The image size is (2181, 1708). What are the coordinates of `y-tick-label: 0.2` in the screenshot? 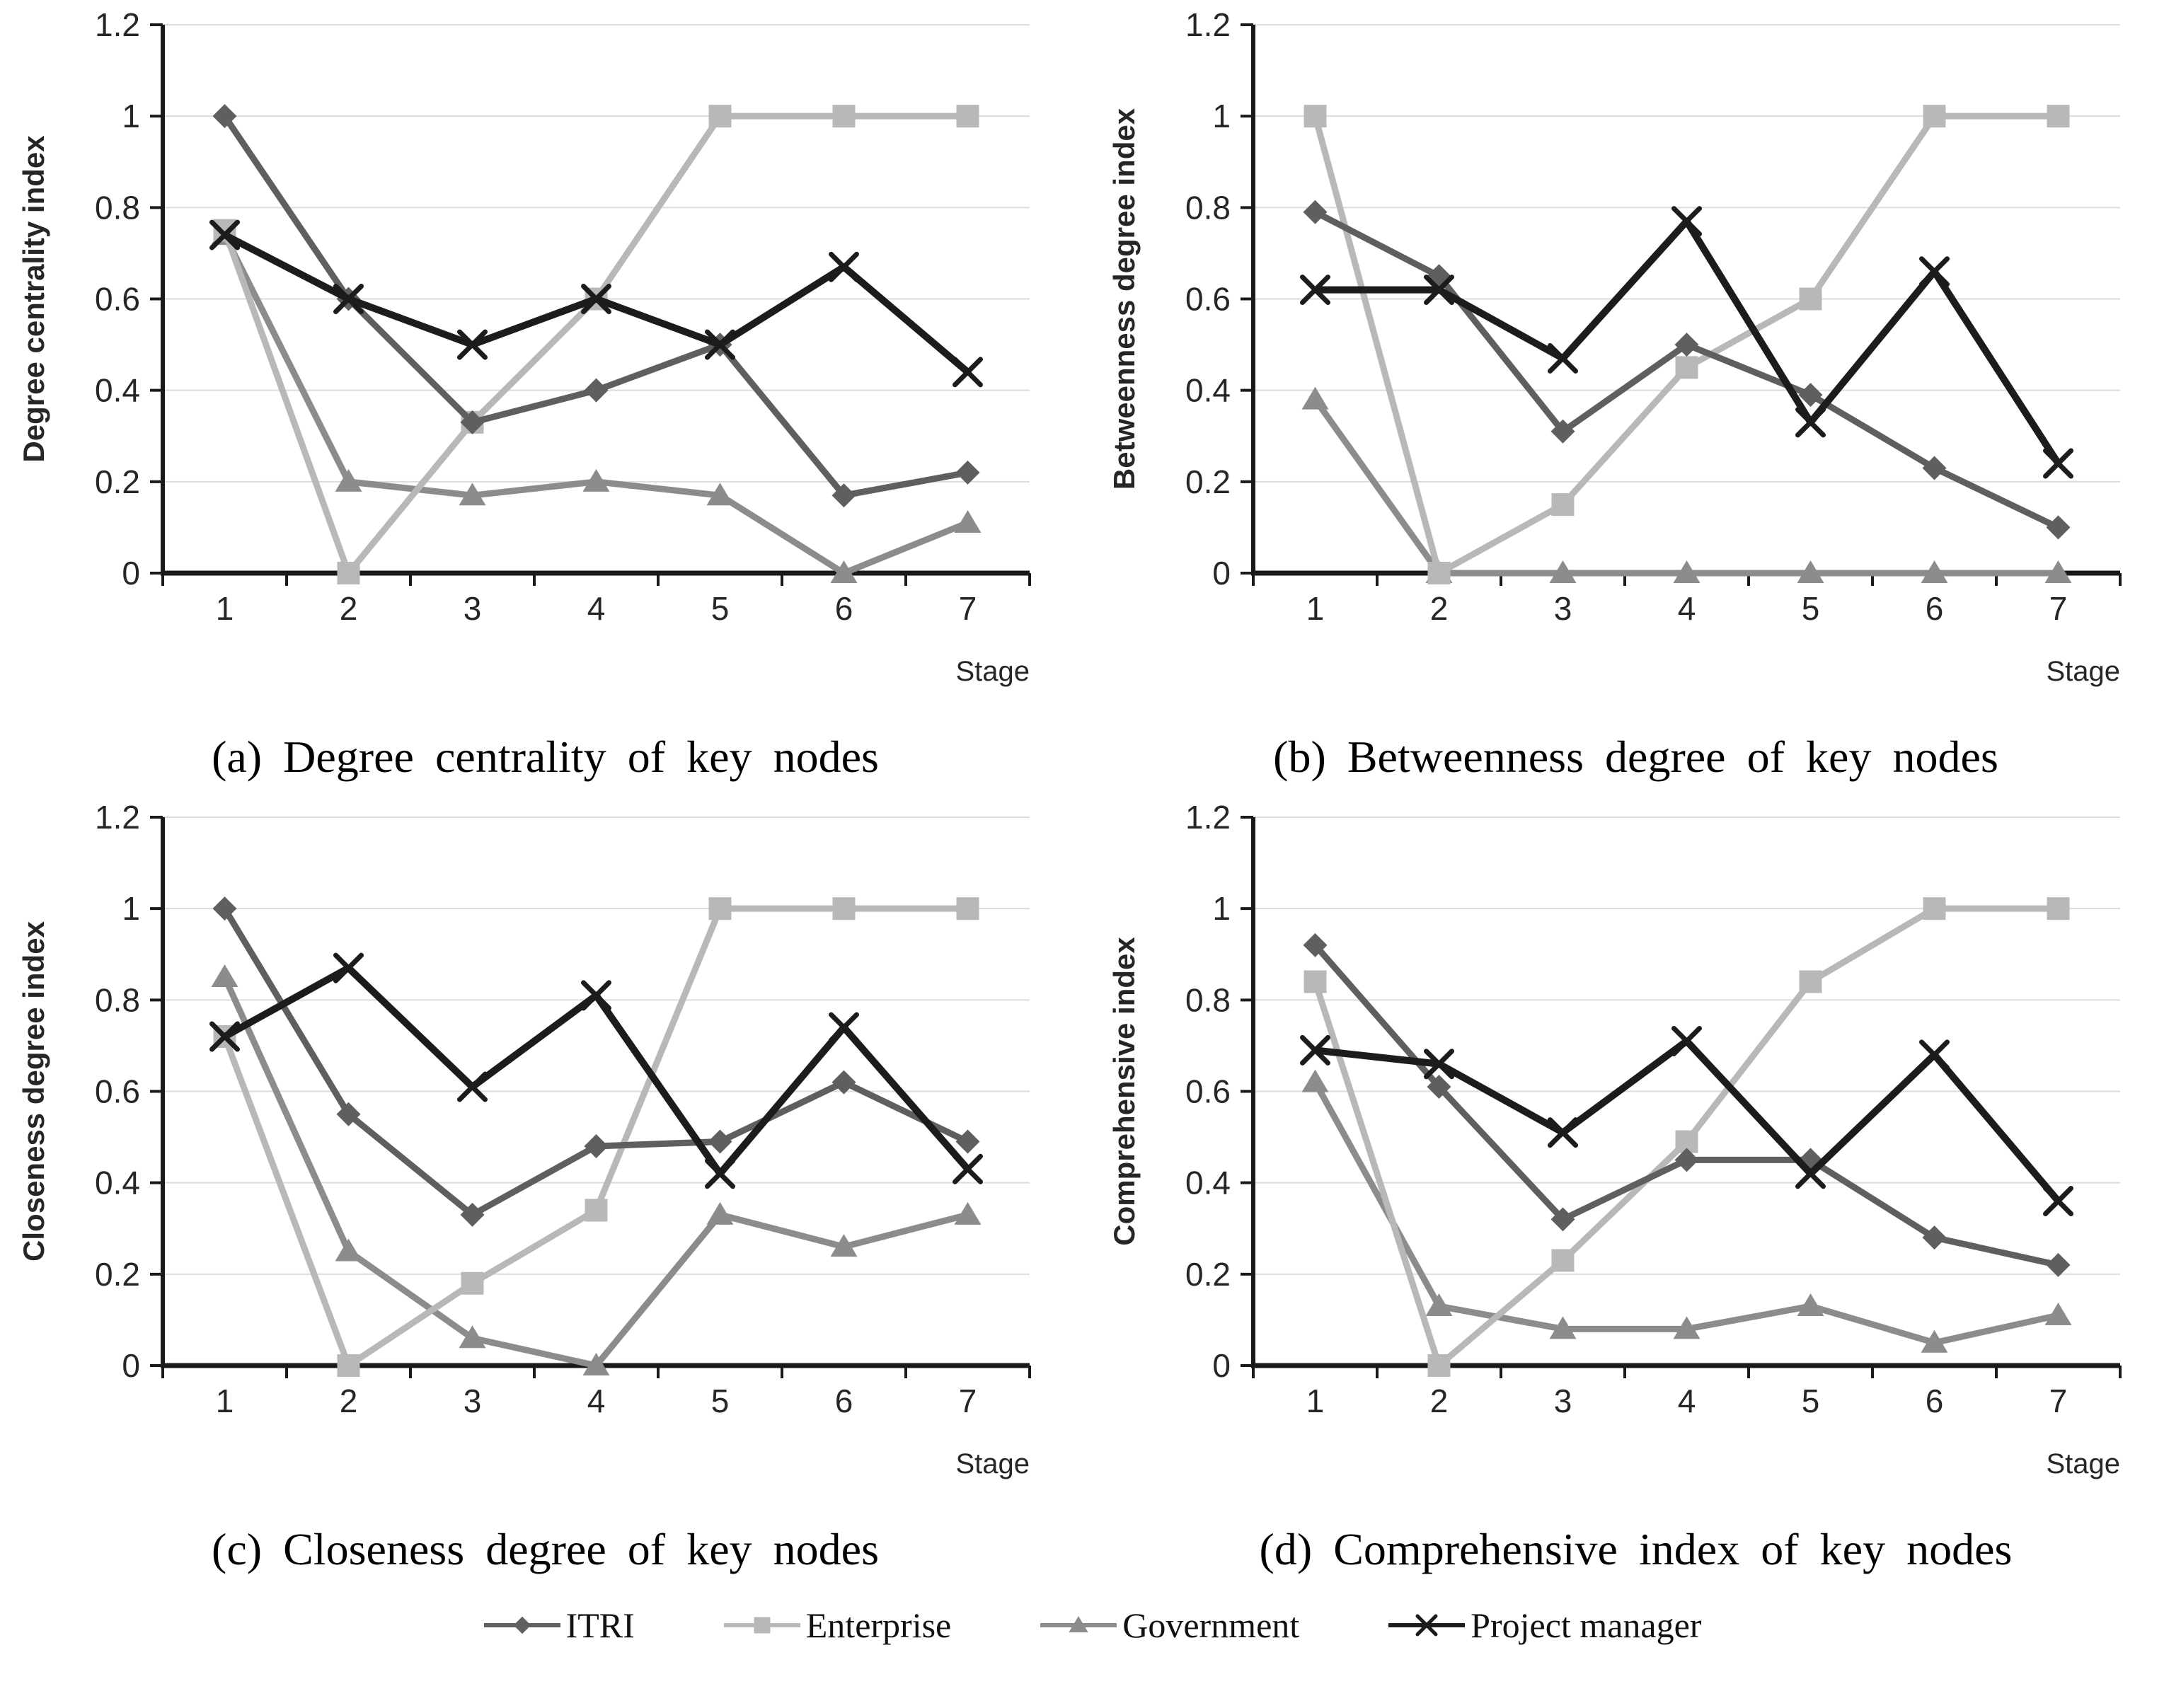 It's located at (1208, 1274).